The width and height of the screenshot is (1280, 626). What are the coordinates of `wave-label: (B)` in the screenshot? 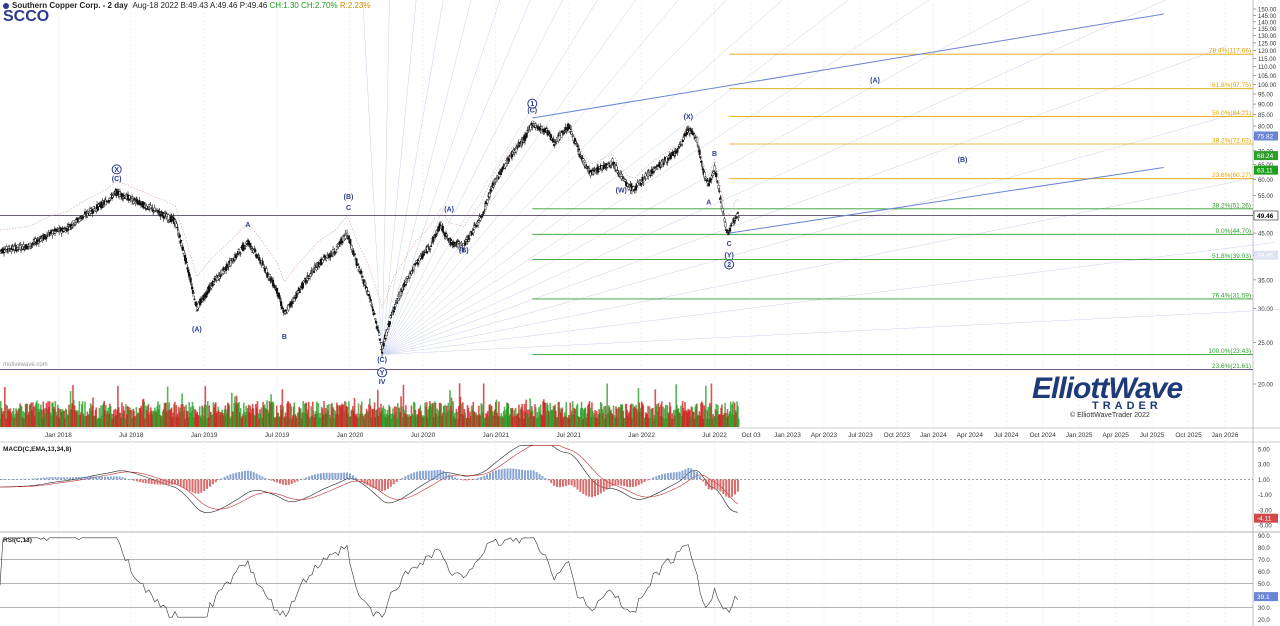 It's located at (349, 197).